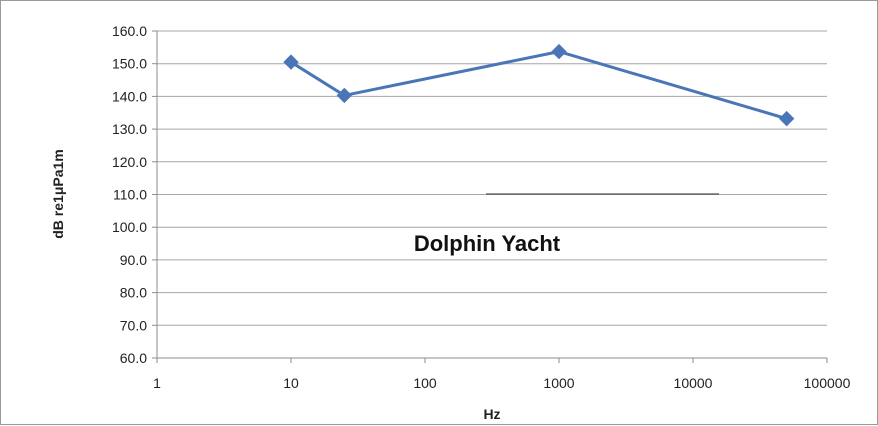 The image size is (878, 426). I want to click on y-axis-title: dB re1μPa1m, so click(58, 194).